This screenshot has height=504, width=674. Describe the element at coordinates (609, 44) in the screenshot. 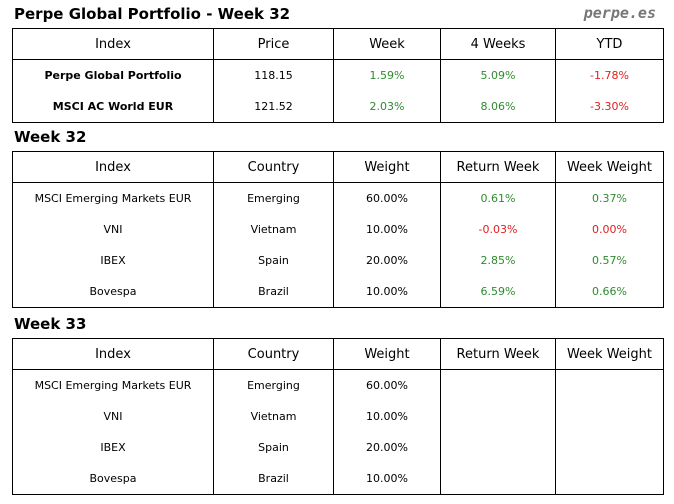

I see `column-header: YTD` at that location.